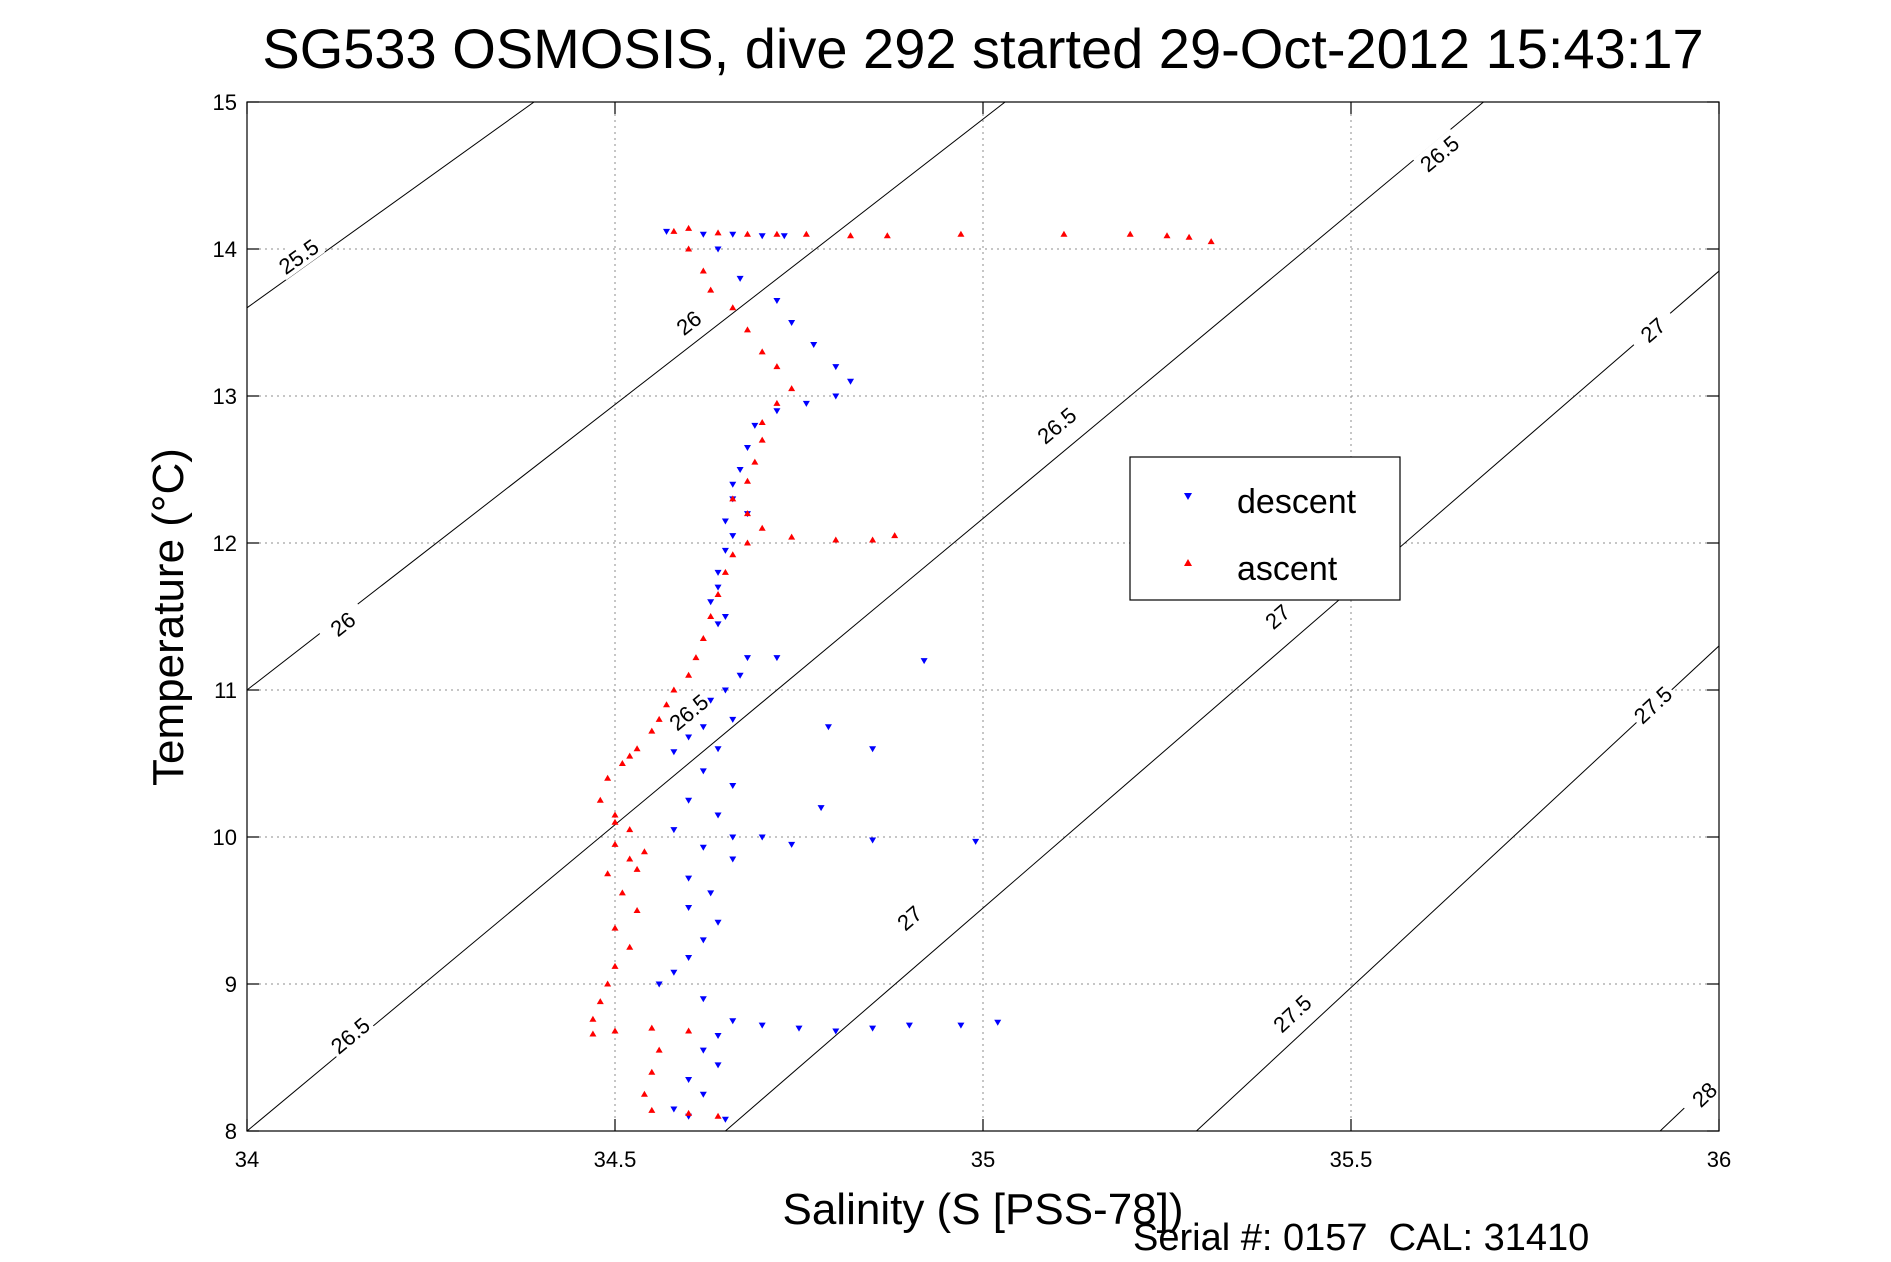  Describe the element at coordinates (225, 543) in the screenshot. I see `y-tick-label: 12` at that location.